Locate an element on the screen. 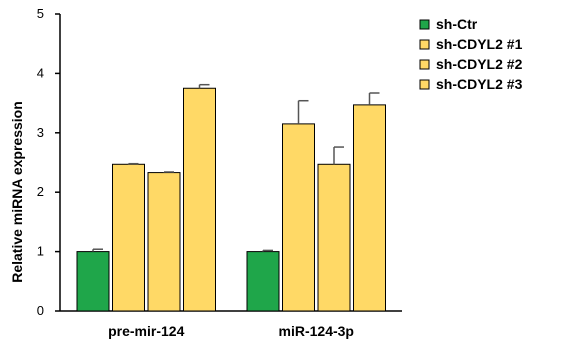  category-label: pre-mir-124 is located at coordinates (146, 331).